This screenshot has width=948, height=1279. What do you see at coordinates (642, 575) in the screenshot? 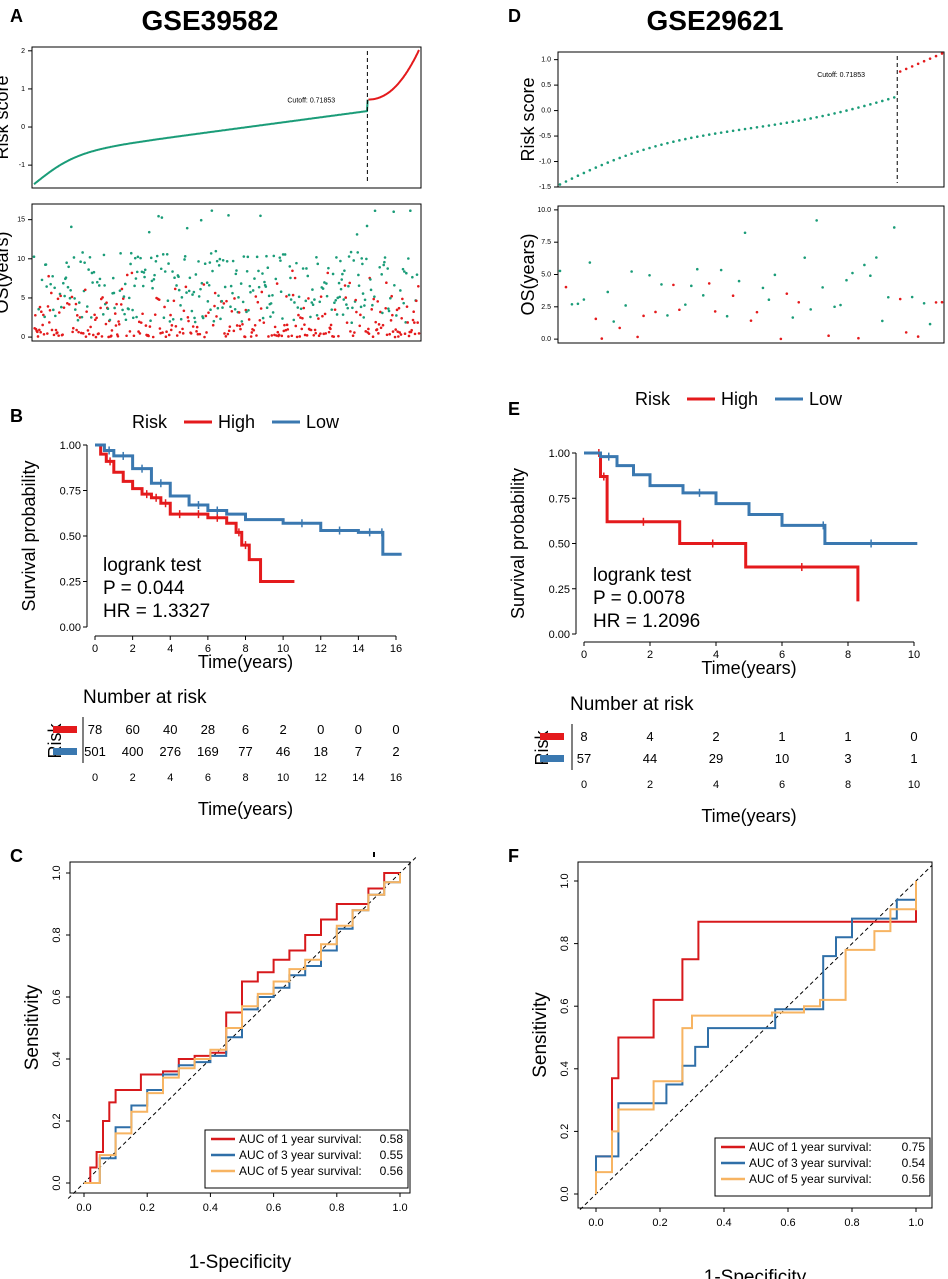
I see `km-annotation: logrank test` at bounding box center [642, 575].